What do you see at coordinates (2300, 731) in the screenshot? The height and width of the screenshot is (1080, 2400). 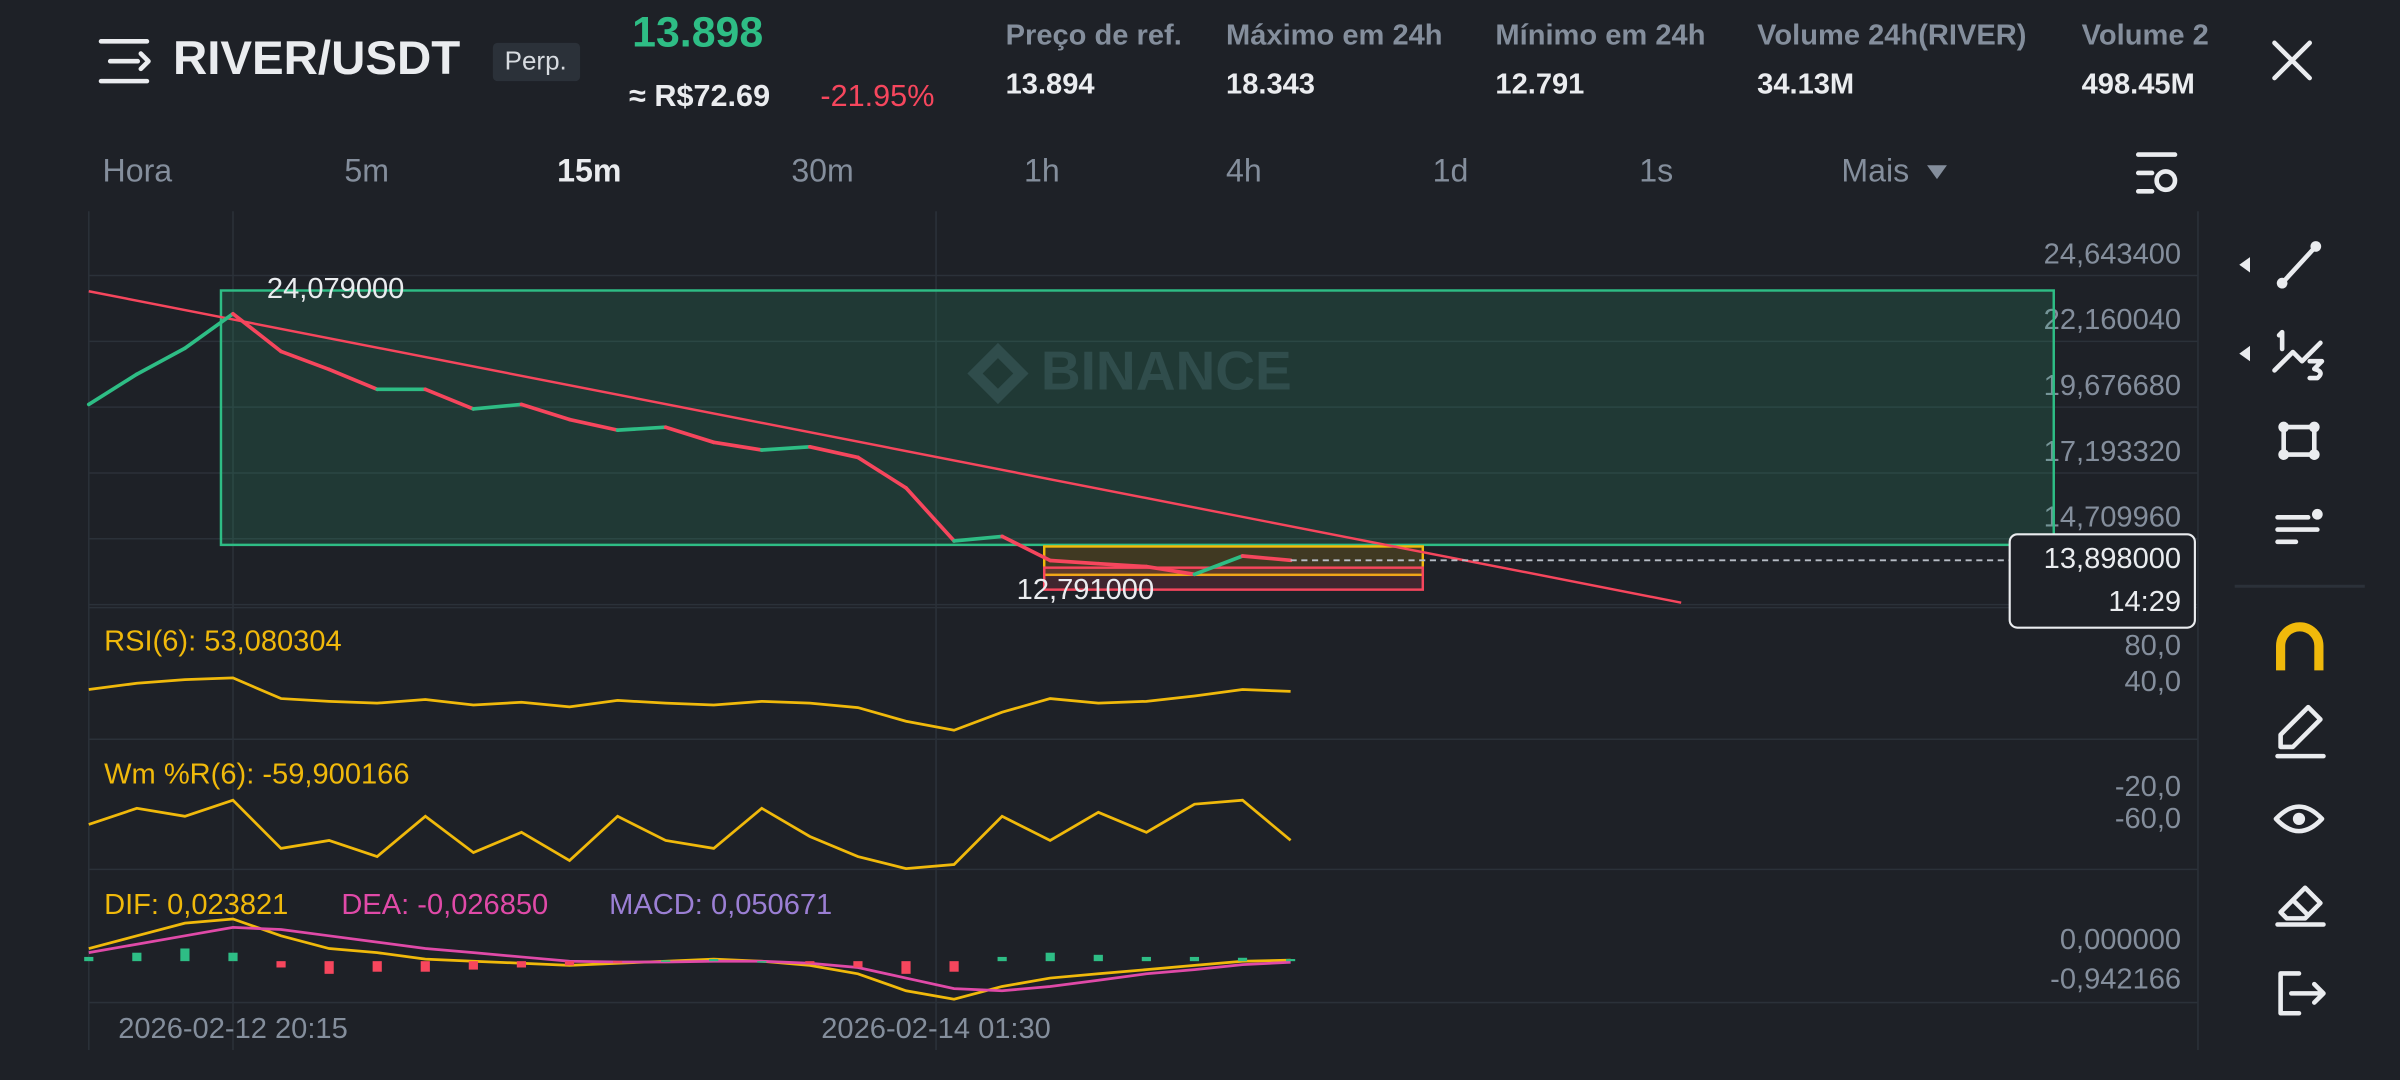 I see `pen-tool` at bounding box center [2300, 731].